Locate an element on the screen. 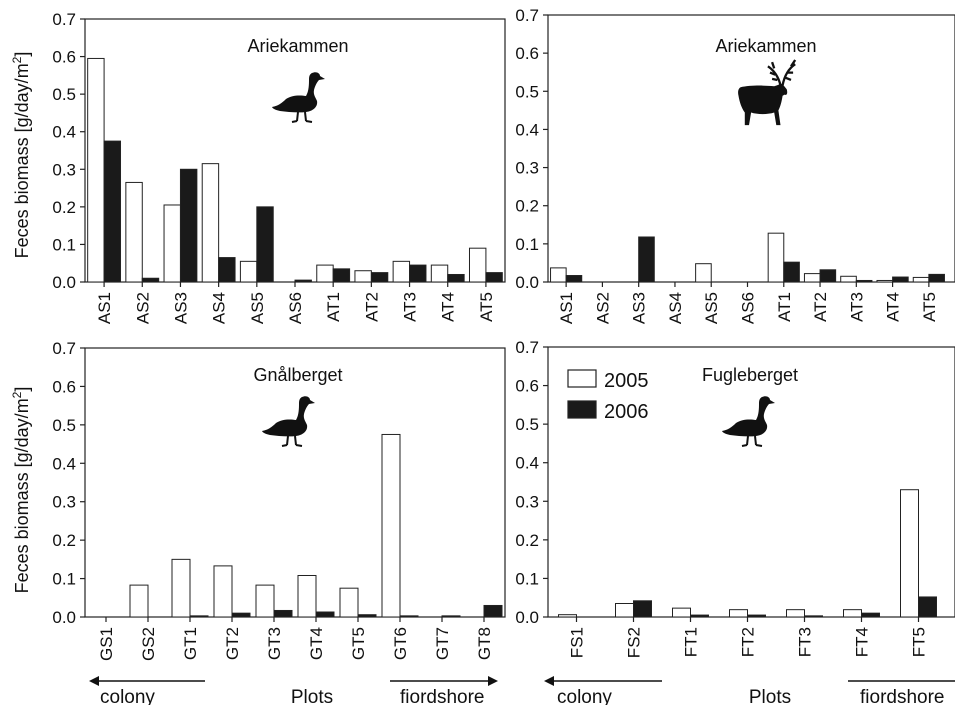 The image size is (955, 705). bar-2005-AT2 is located at coordinates (812, 278).